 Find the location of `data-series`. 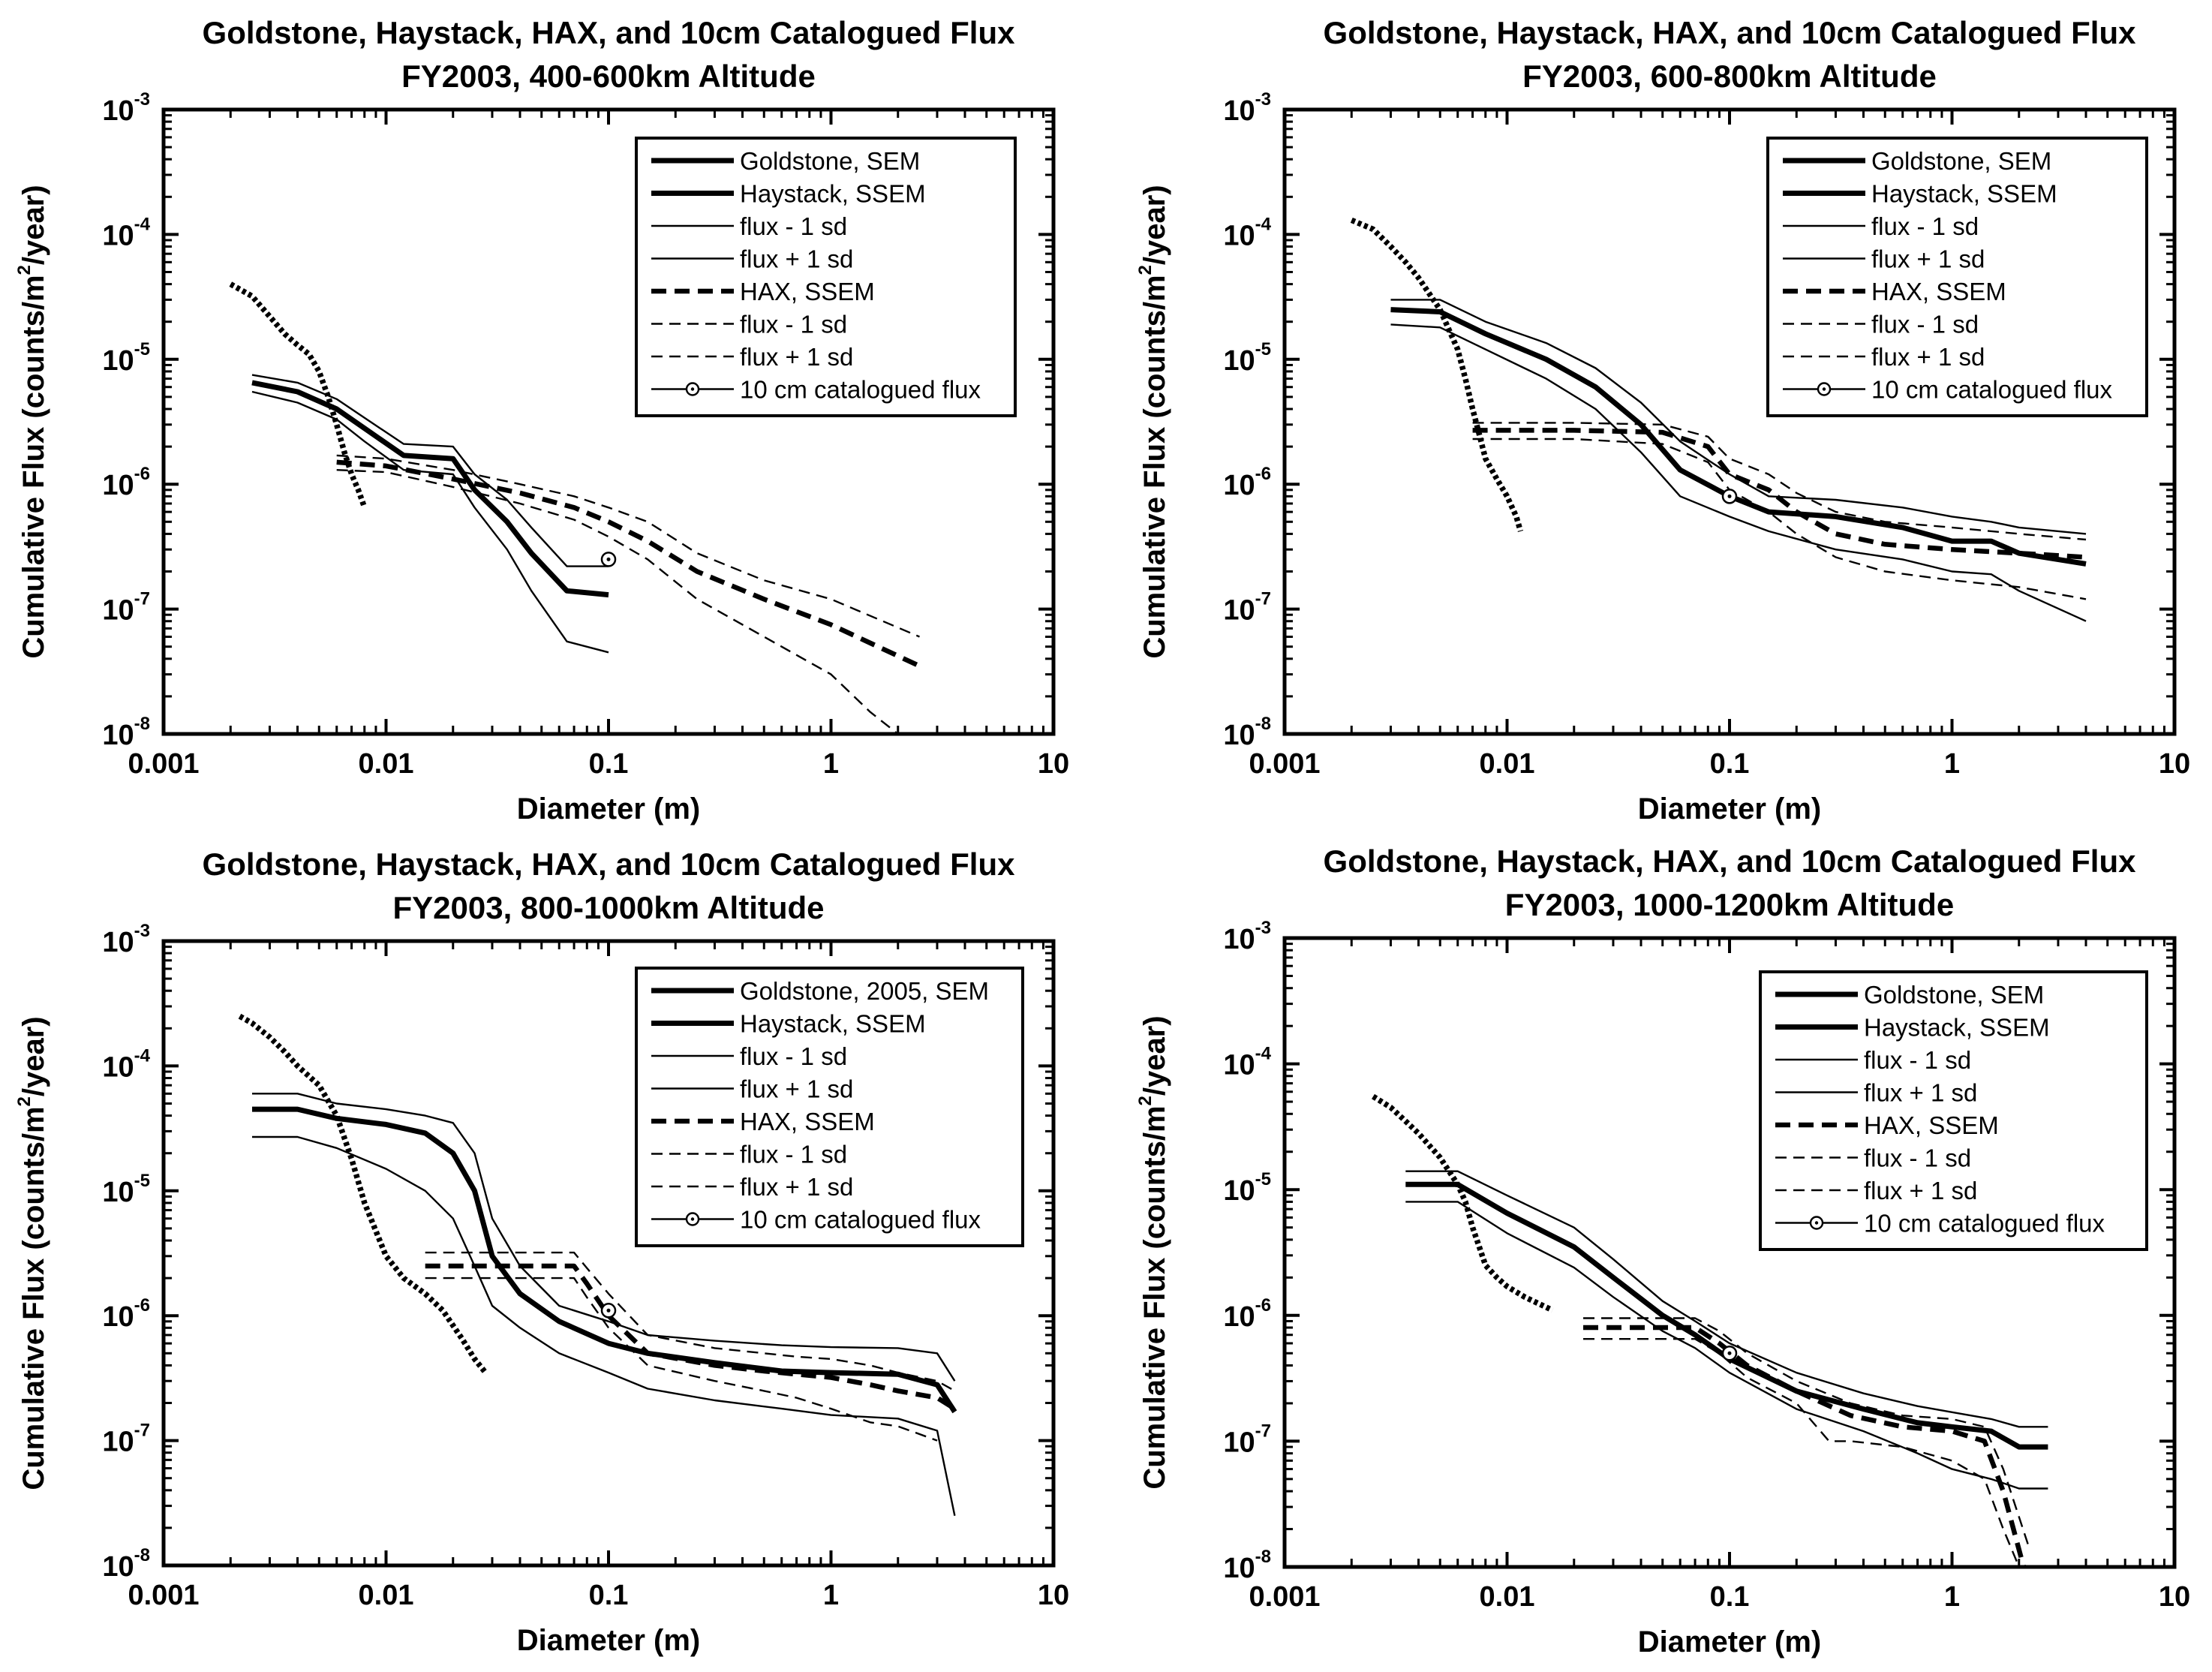

data-series is located at coordinates (597, 1265).